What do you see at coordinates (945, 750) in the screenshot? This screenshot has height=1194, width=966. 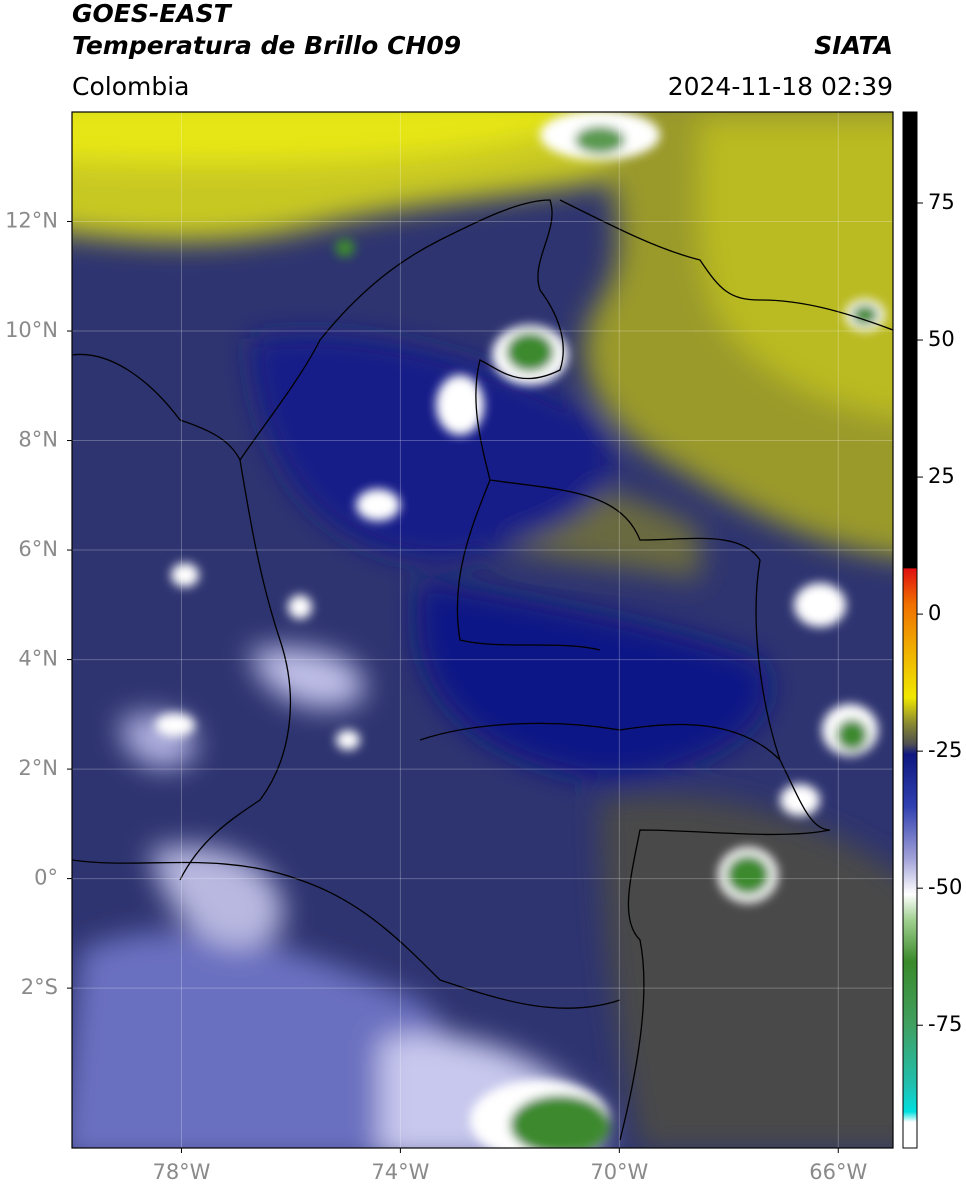 I see `colorbar-tick-label: -25` at bounding box center [945, 750].